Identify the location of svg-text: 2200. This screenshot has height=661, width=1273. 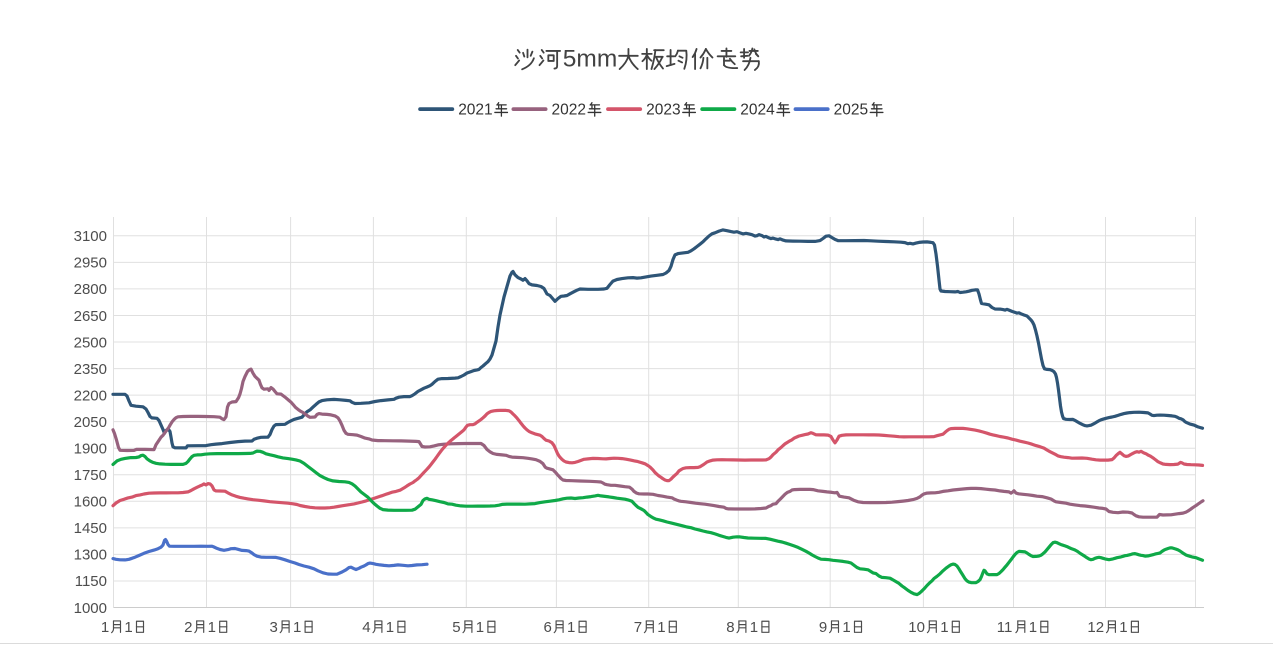
(90, 395).